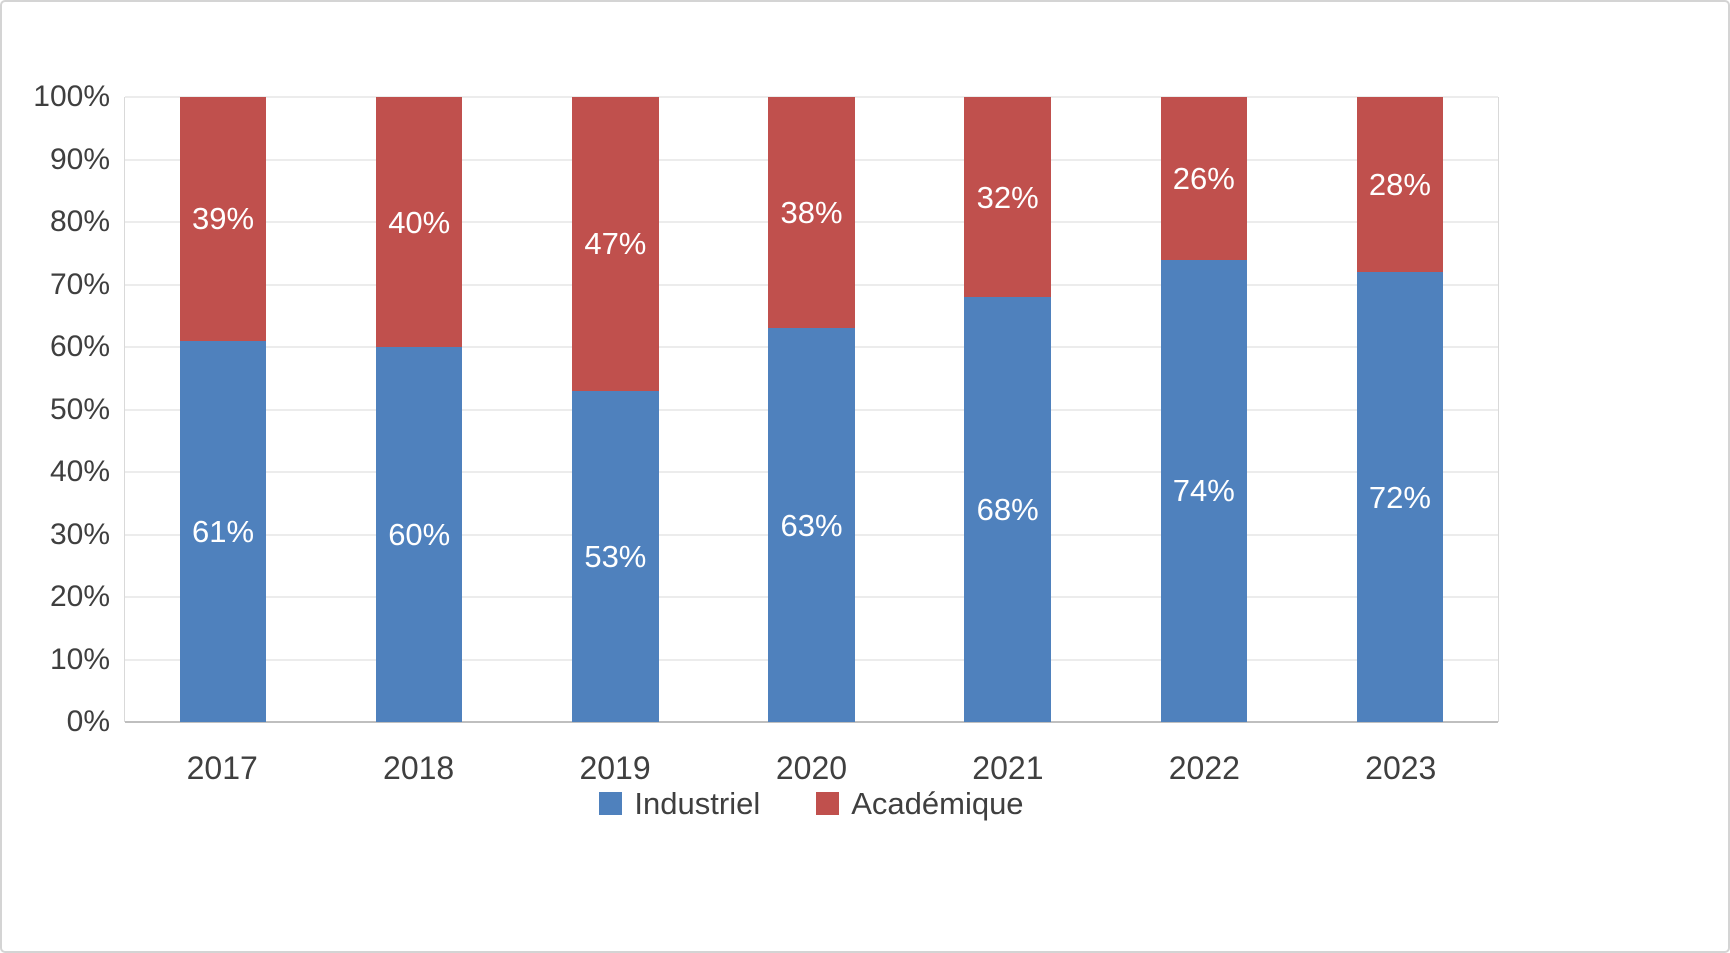 The width and height of the screenshot is (1730, 953). I want to click on data-label: 53%, so click(615, 556).